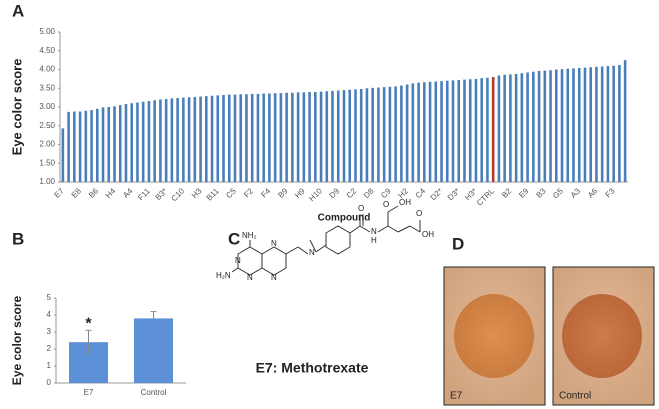 The image size is (659, 409). I want to click on atom: H, so click(374, 240).